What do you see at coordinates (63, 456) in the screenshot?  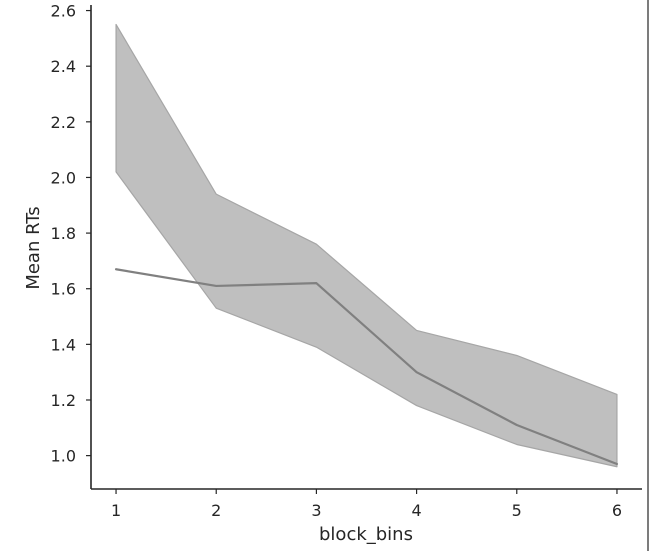 I see `y-tick-label: 1.0` at bounding box center [63, 456].